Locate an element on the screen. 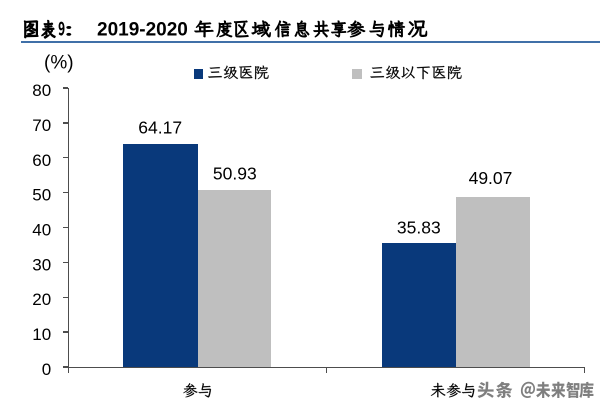  svg-text: 20 is located at coordinates (41, 299).